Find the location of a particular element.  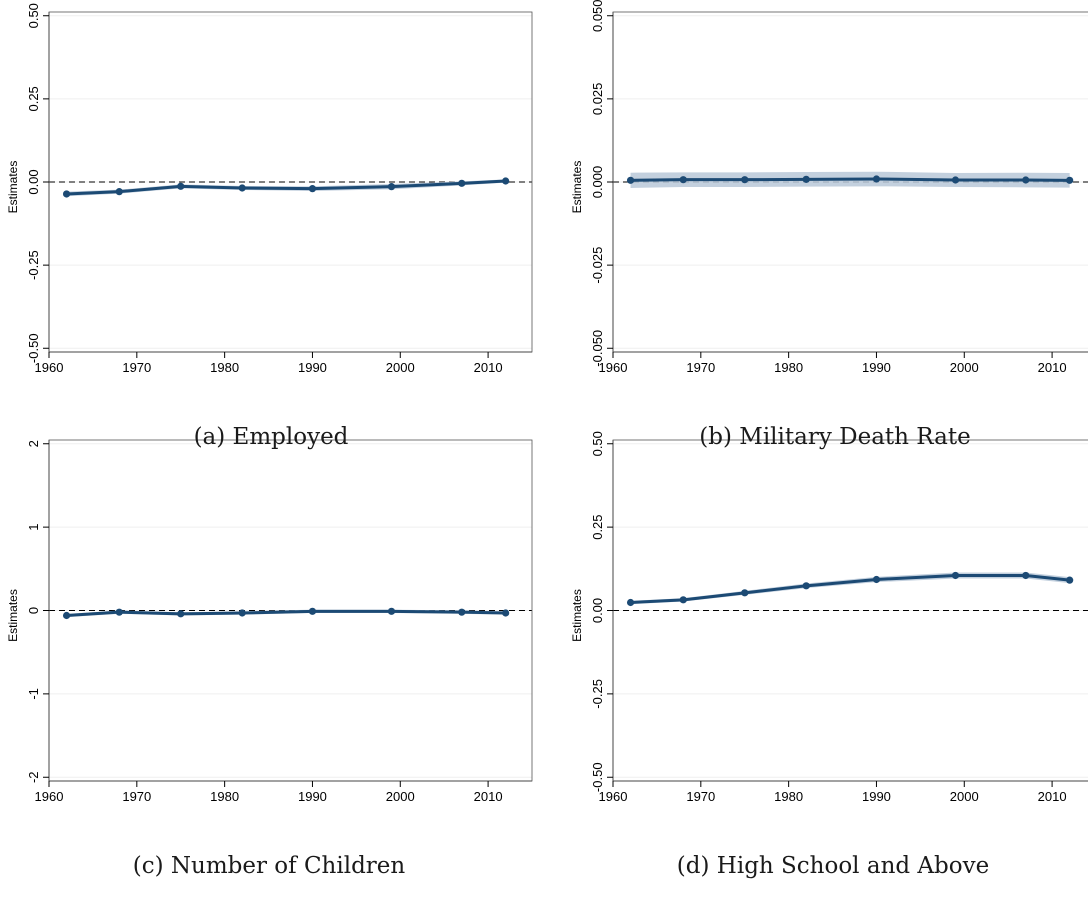

y-tick-label: -0.050 is located at coordinates (597, 348).